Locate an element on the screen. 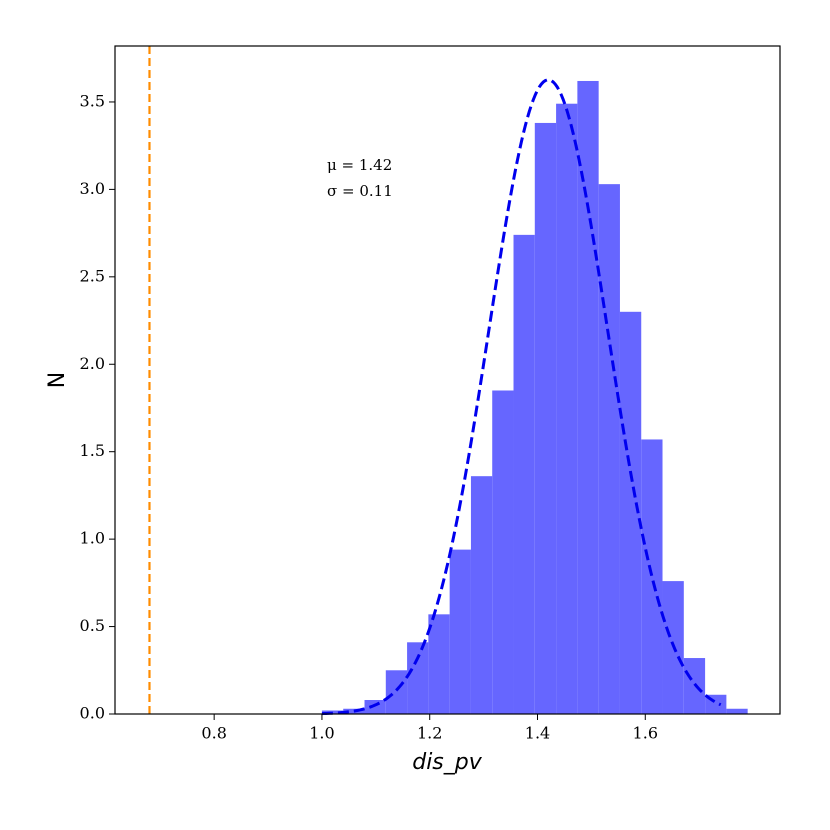 This screenshot has width=830, height=830. y-tick-label: 1.5 is located at coordinates (92, 450).